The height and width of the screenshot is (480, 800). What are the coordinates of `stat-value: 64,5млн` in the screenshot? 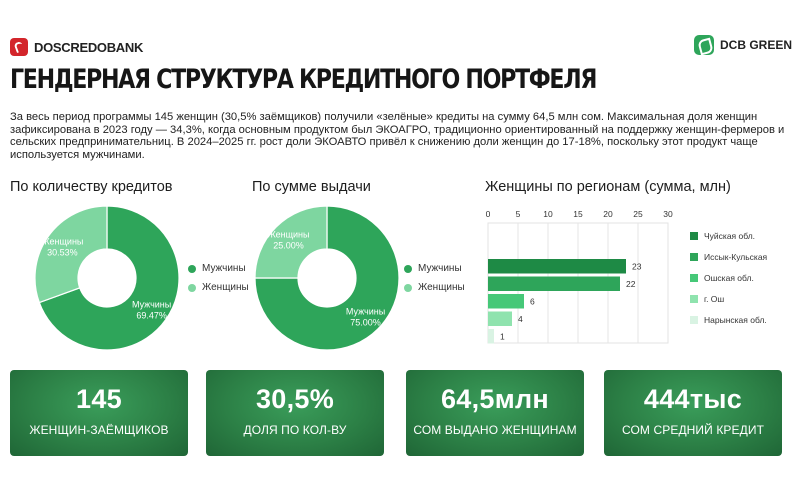 It's located at (495, 399).